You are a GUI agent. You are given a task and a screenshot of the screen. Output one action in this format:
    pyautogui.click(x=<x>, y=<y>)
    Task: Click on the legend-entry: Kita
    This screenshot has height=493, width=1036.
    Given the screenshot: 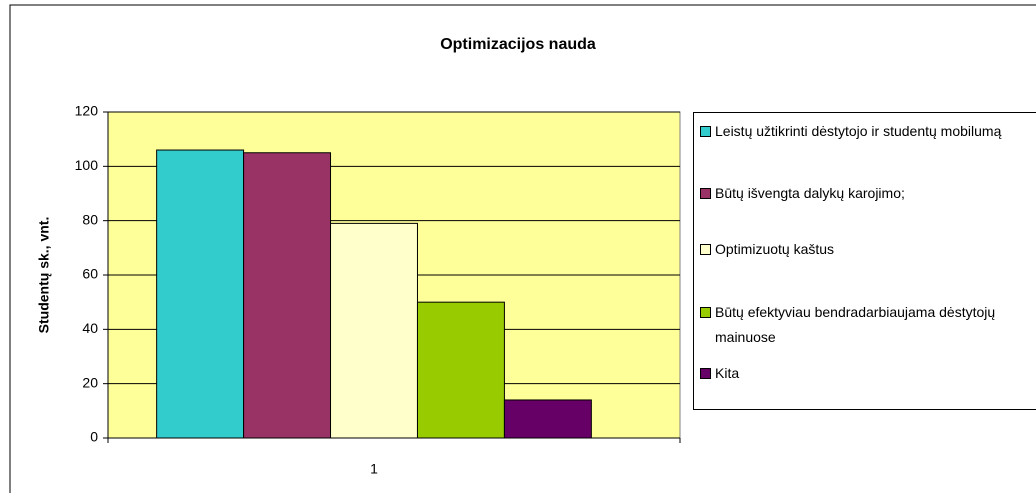 What is the action you would take?
    pyautogui.click(x=868, y=373)
    